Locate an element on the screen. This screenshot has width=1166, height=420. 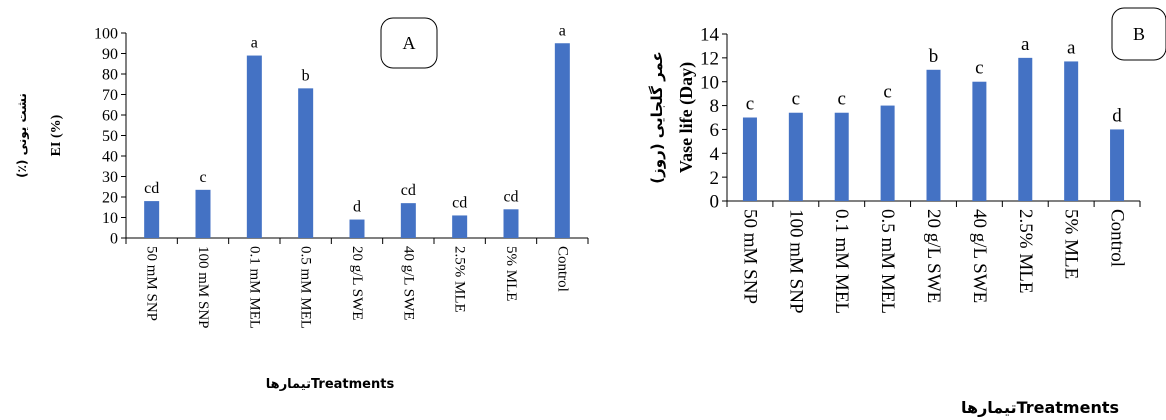
y-tick-label: 6 is located at coordinates (715, 130).